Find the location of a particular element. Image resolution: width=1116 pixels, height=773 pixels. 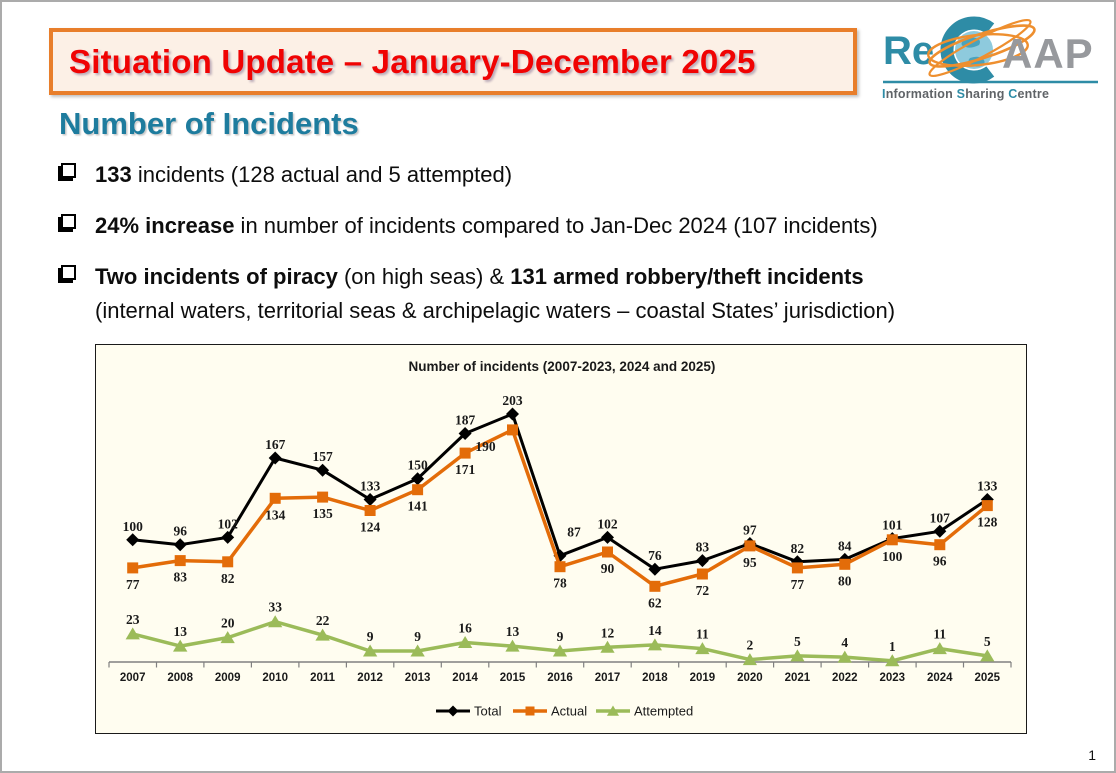

bullet-text-segment: incidents (128 actual and 5 attempted) is located at coordinates (322, 174).